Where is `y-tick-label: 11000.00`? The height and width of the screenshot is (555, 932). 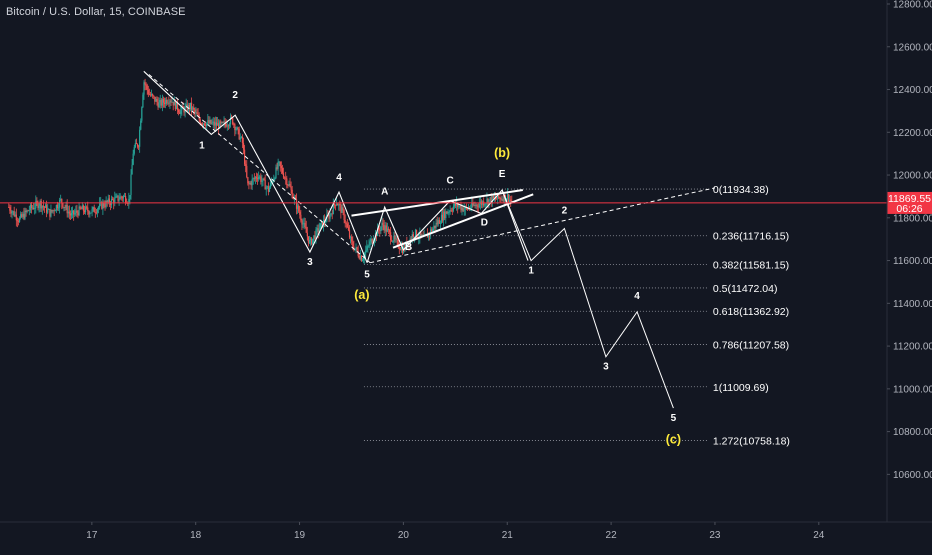
y-tick-label: 11000.00 is located at coordinates (912, 389).